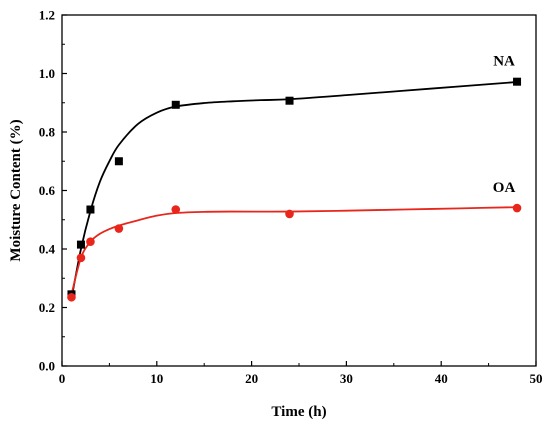 The width and height of the screenshot is (550, 430). I want to click on y-tick-label: 1.2, so click(47, 15).